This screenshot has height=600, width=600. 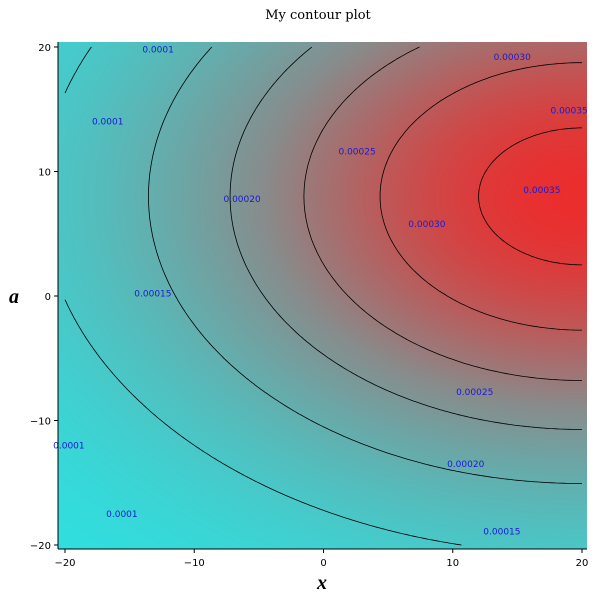 I want to click on x-tick-label: −10, so click(x=194, y=563).